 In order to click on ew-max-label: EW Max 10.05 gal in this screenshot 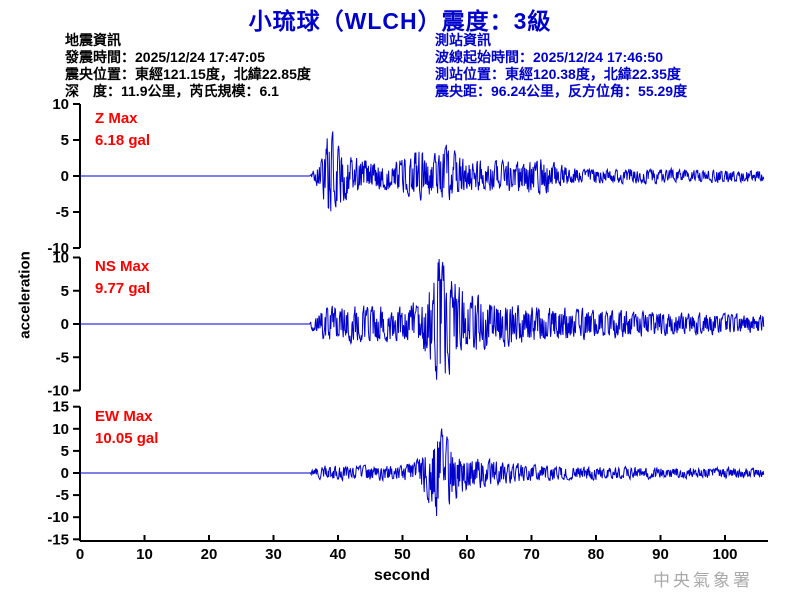, I will do `click(126, 428)`.